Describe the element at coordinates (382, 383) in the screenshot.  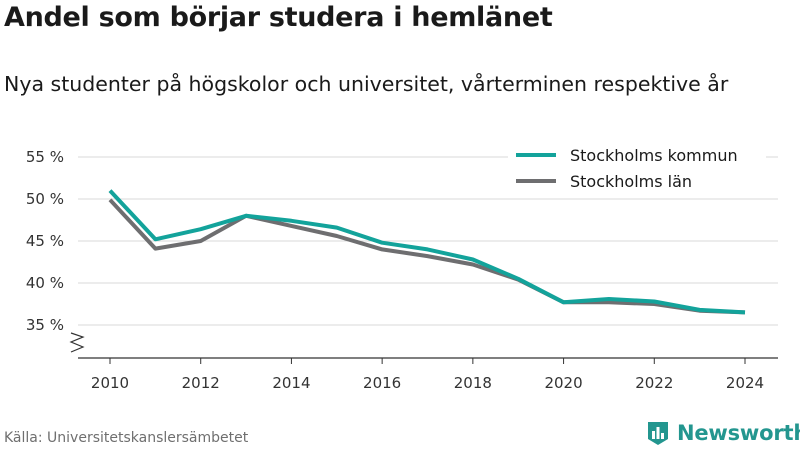
I see `x-tick-label: 2016` at that location.